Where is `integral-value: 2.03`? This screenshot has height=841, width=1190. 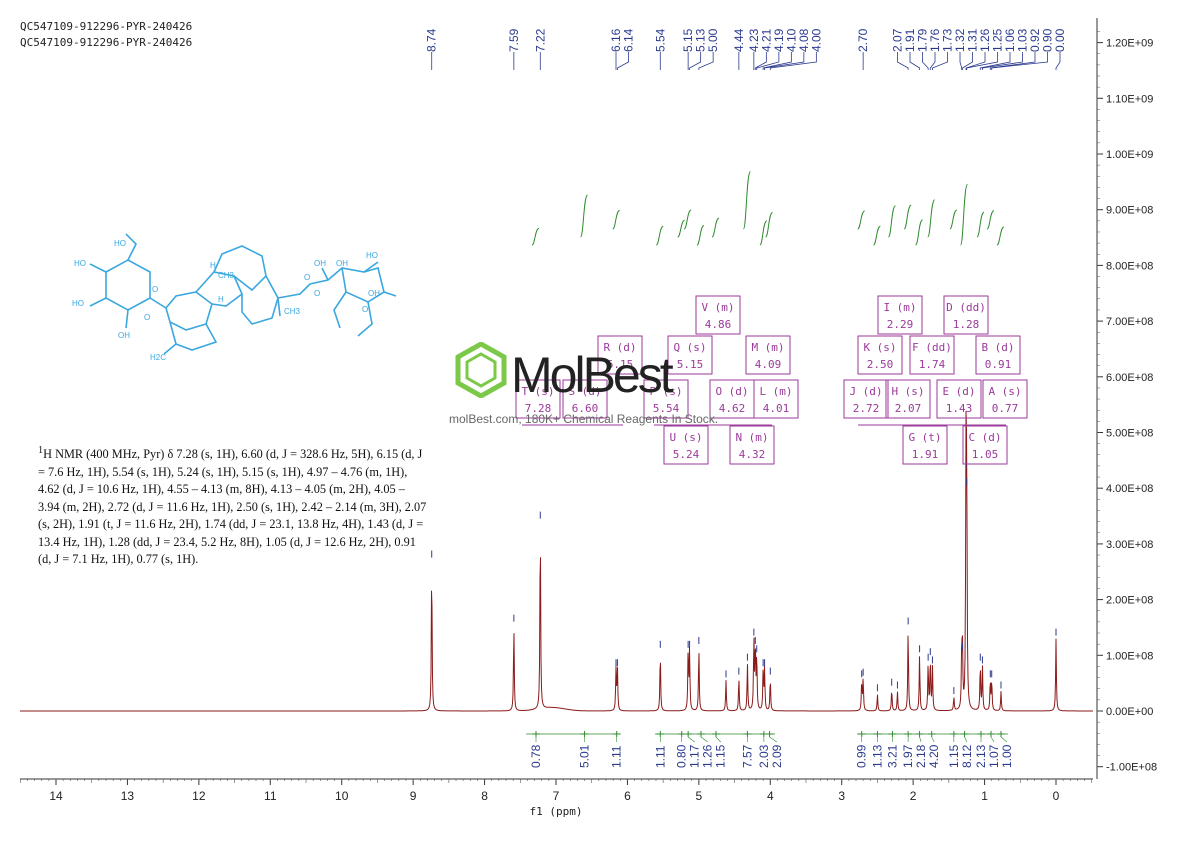 integral-value: 2.03 is located at coordinates (764, 756).